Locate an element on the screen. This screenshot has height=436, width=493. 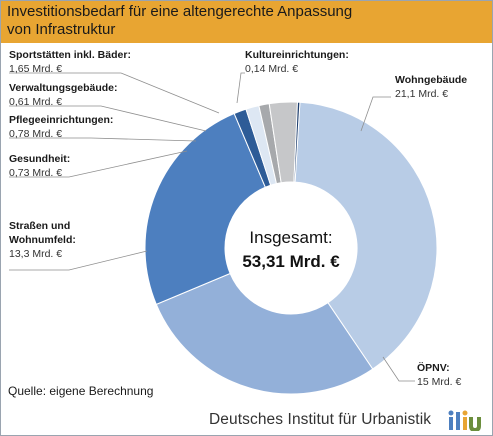
slice-name-label: Pflegeeinrichtungen: is located at coordinates (61, 120).